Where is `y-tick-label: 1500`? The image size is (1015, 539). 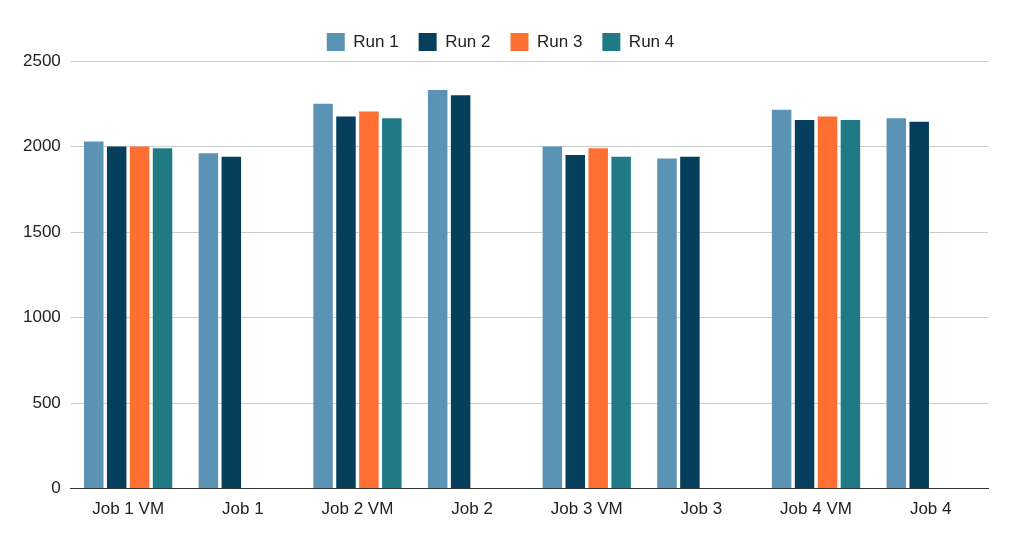 y-tick-label: 1500 is located at coordinates (41, 231).